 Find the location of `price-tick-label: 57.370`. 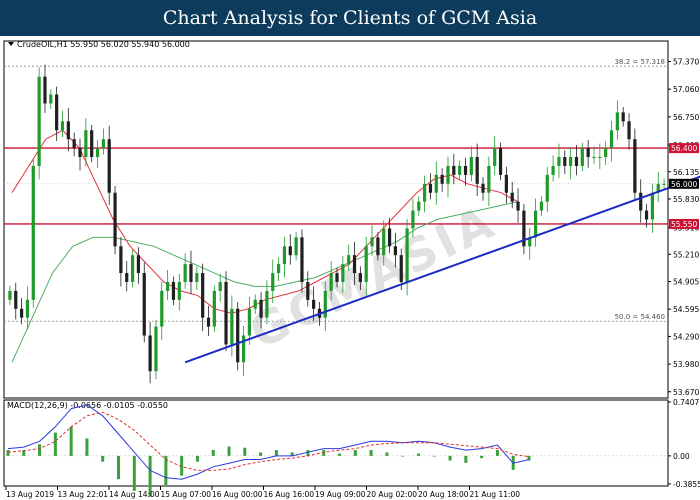

price-tick-label: 57.370 is located at coordinates (686, 62).